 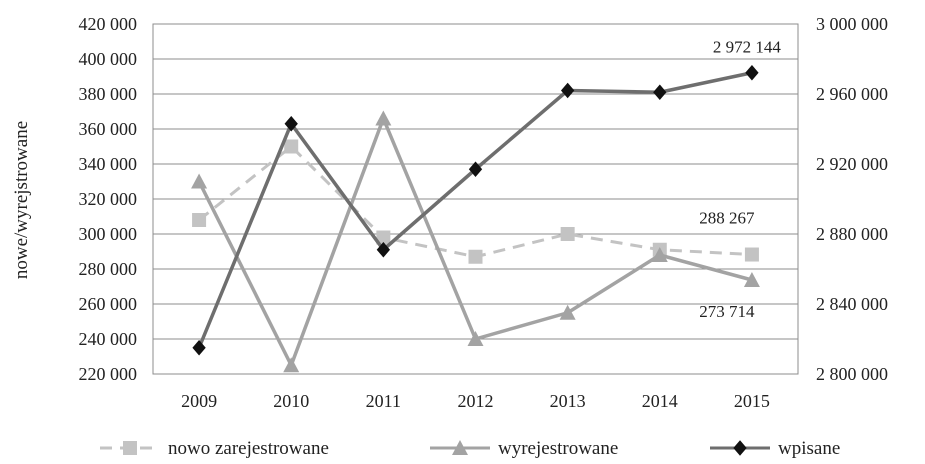 What do you see at coordinates (852, 234) in the screenshot?
I see `right-tick-label: 2 880 000` at bounding box center [852, 234].